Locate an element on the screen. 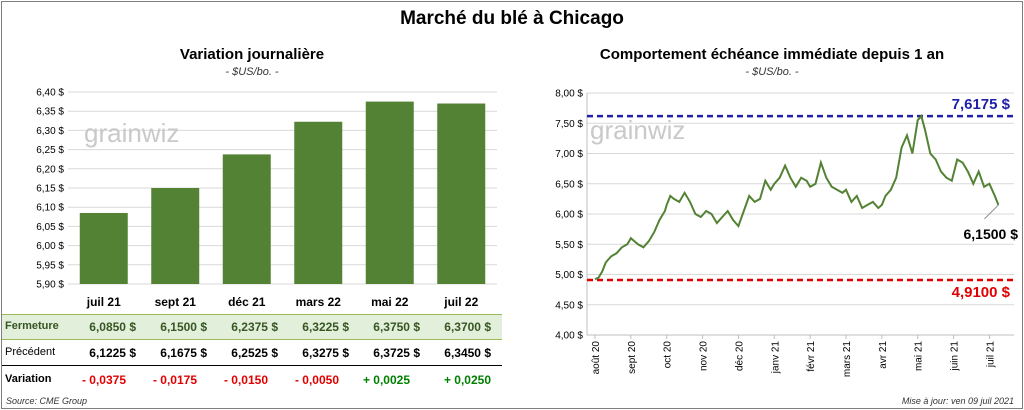 This screenshot has height=410, width=1024. y-tick-label: 7,50 $ is located at coordinates (569, 124).